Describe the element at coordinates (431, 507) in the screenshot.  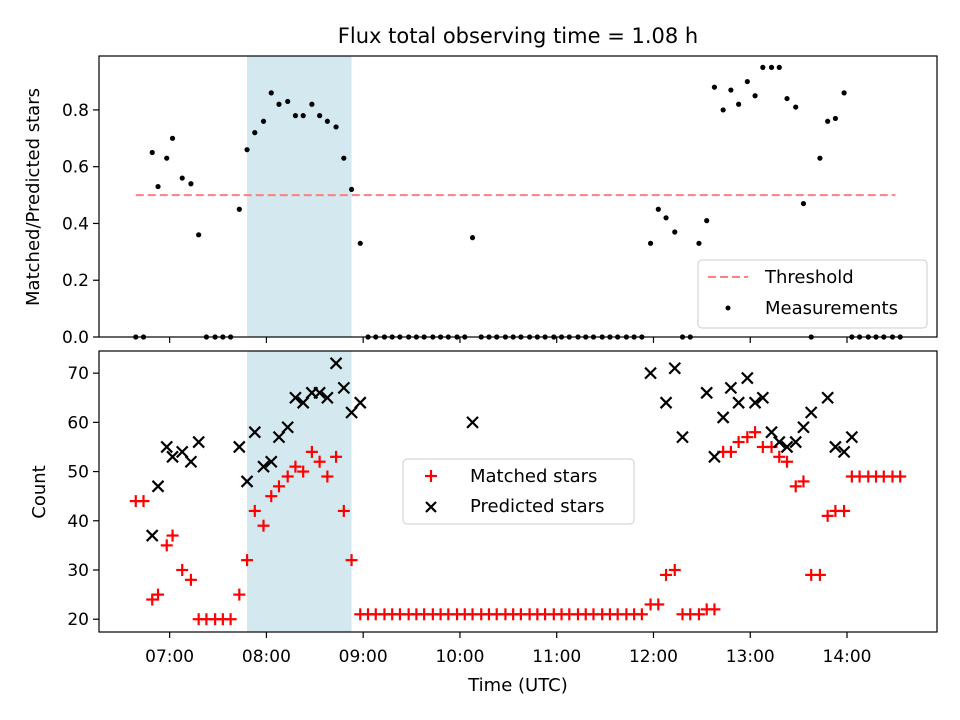
I see `legend-predicted-swatch` at that location.